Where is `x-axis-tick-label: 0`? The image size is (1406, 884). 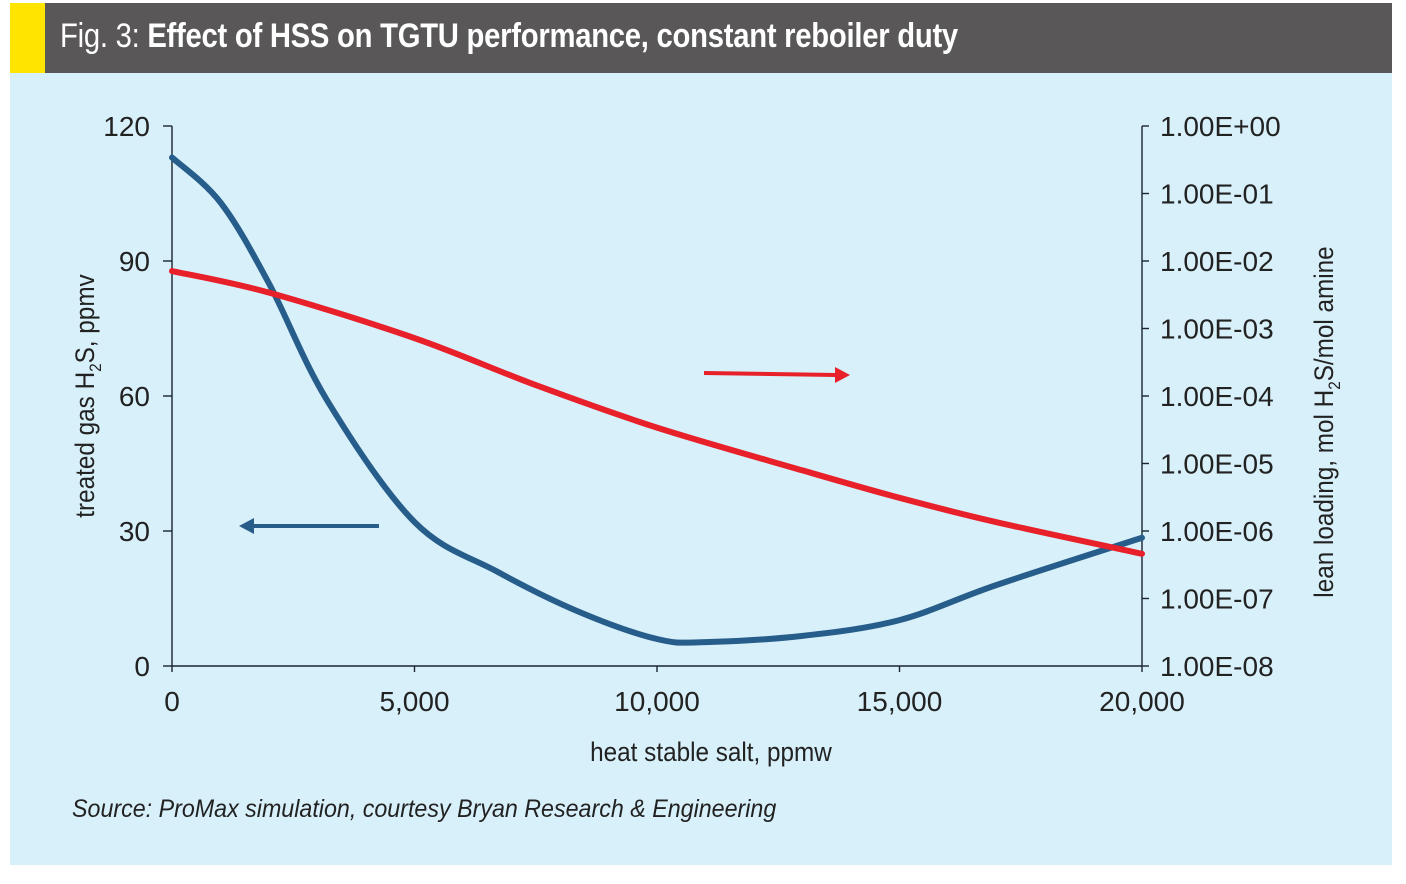
x-axis-tick-label: 0 is located at coordinates (172, 701).